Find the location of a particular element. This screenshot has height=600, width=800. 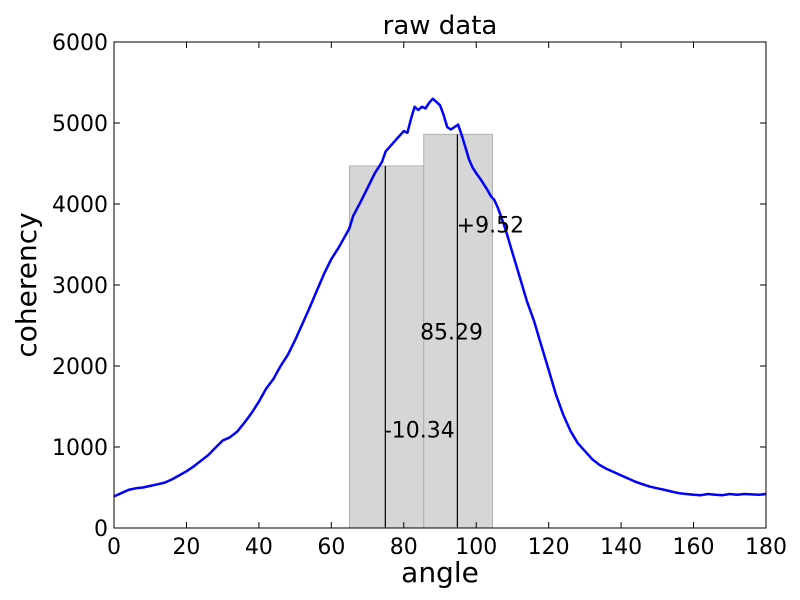

vertical-lines is located at coordinates (421, 331).